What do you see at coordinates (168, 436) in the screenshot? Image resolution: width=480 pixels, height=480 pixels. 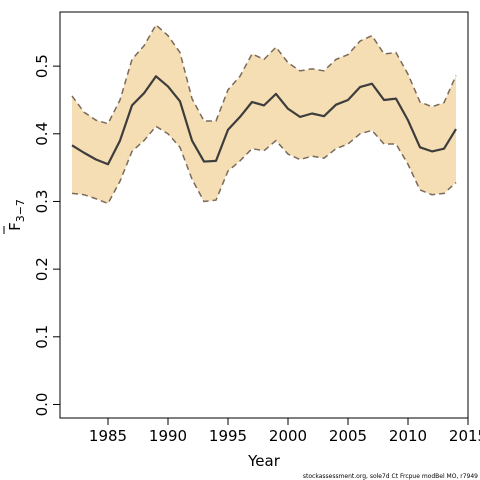 I see `x-tick-label-1990: 1990` at bounding box center [168, 436].